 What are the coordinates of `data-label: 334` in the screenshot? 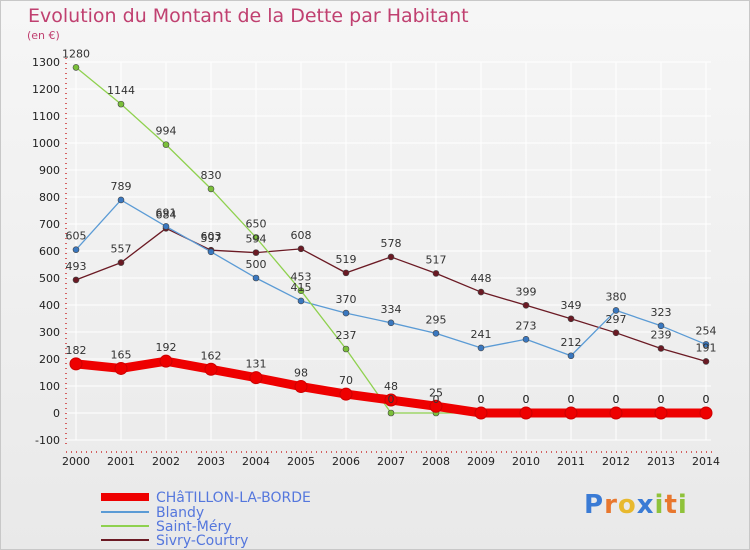 It's located at (391, 309).